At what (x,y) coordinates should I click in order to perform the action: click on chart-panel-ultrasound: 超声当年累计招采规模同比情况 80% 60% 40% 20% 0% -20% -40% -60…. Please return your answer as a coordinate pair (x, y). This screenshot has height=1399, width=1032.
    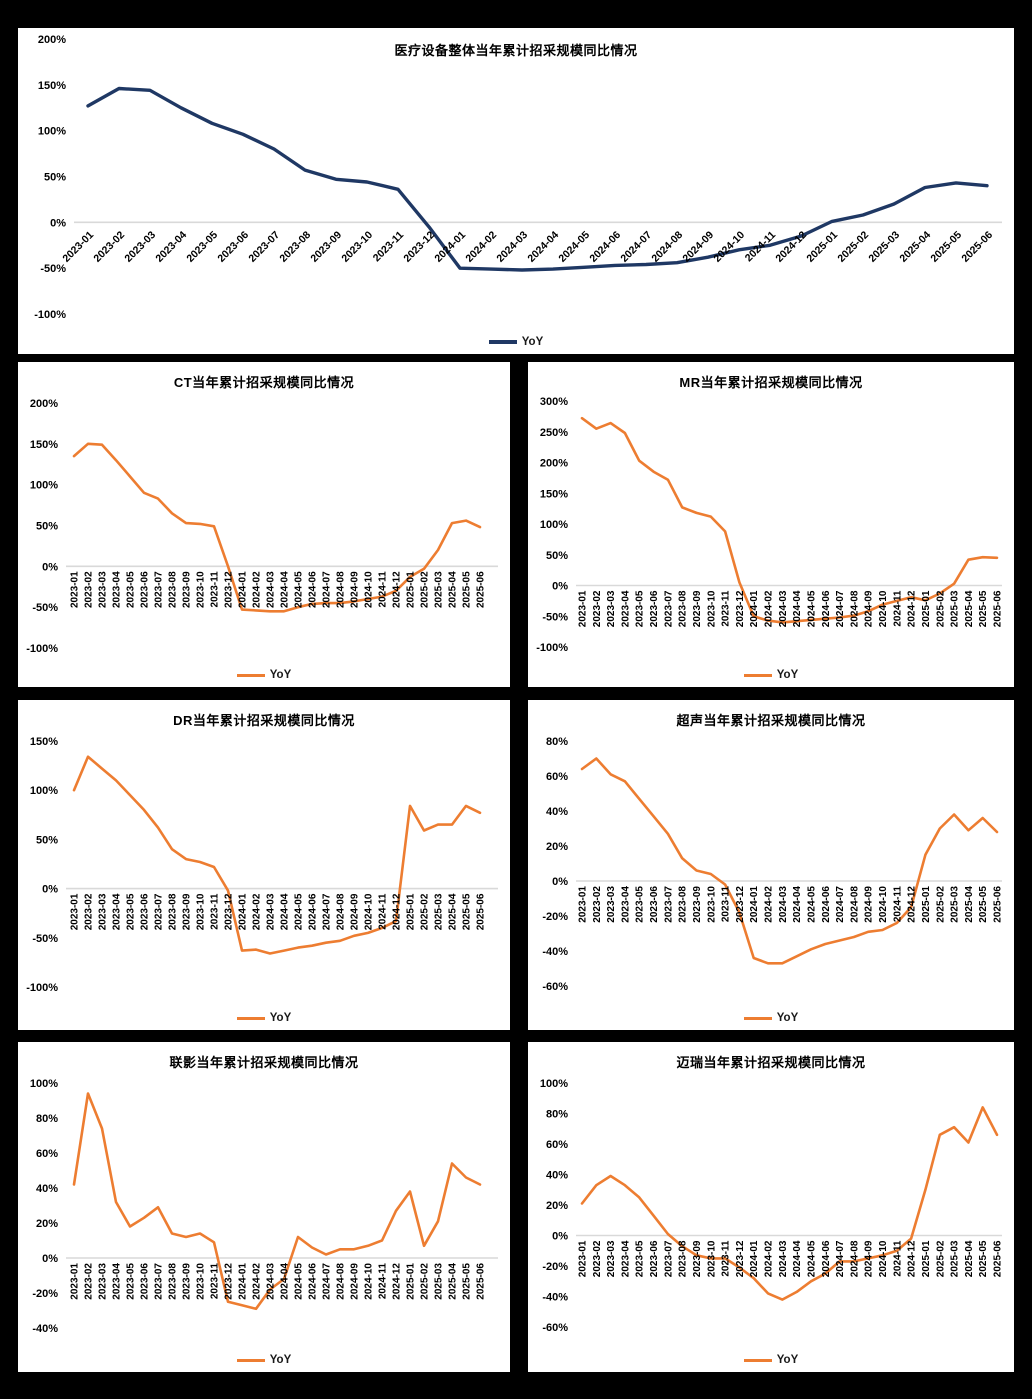
    Looking at the image, I should click on (771, 865).